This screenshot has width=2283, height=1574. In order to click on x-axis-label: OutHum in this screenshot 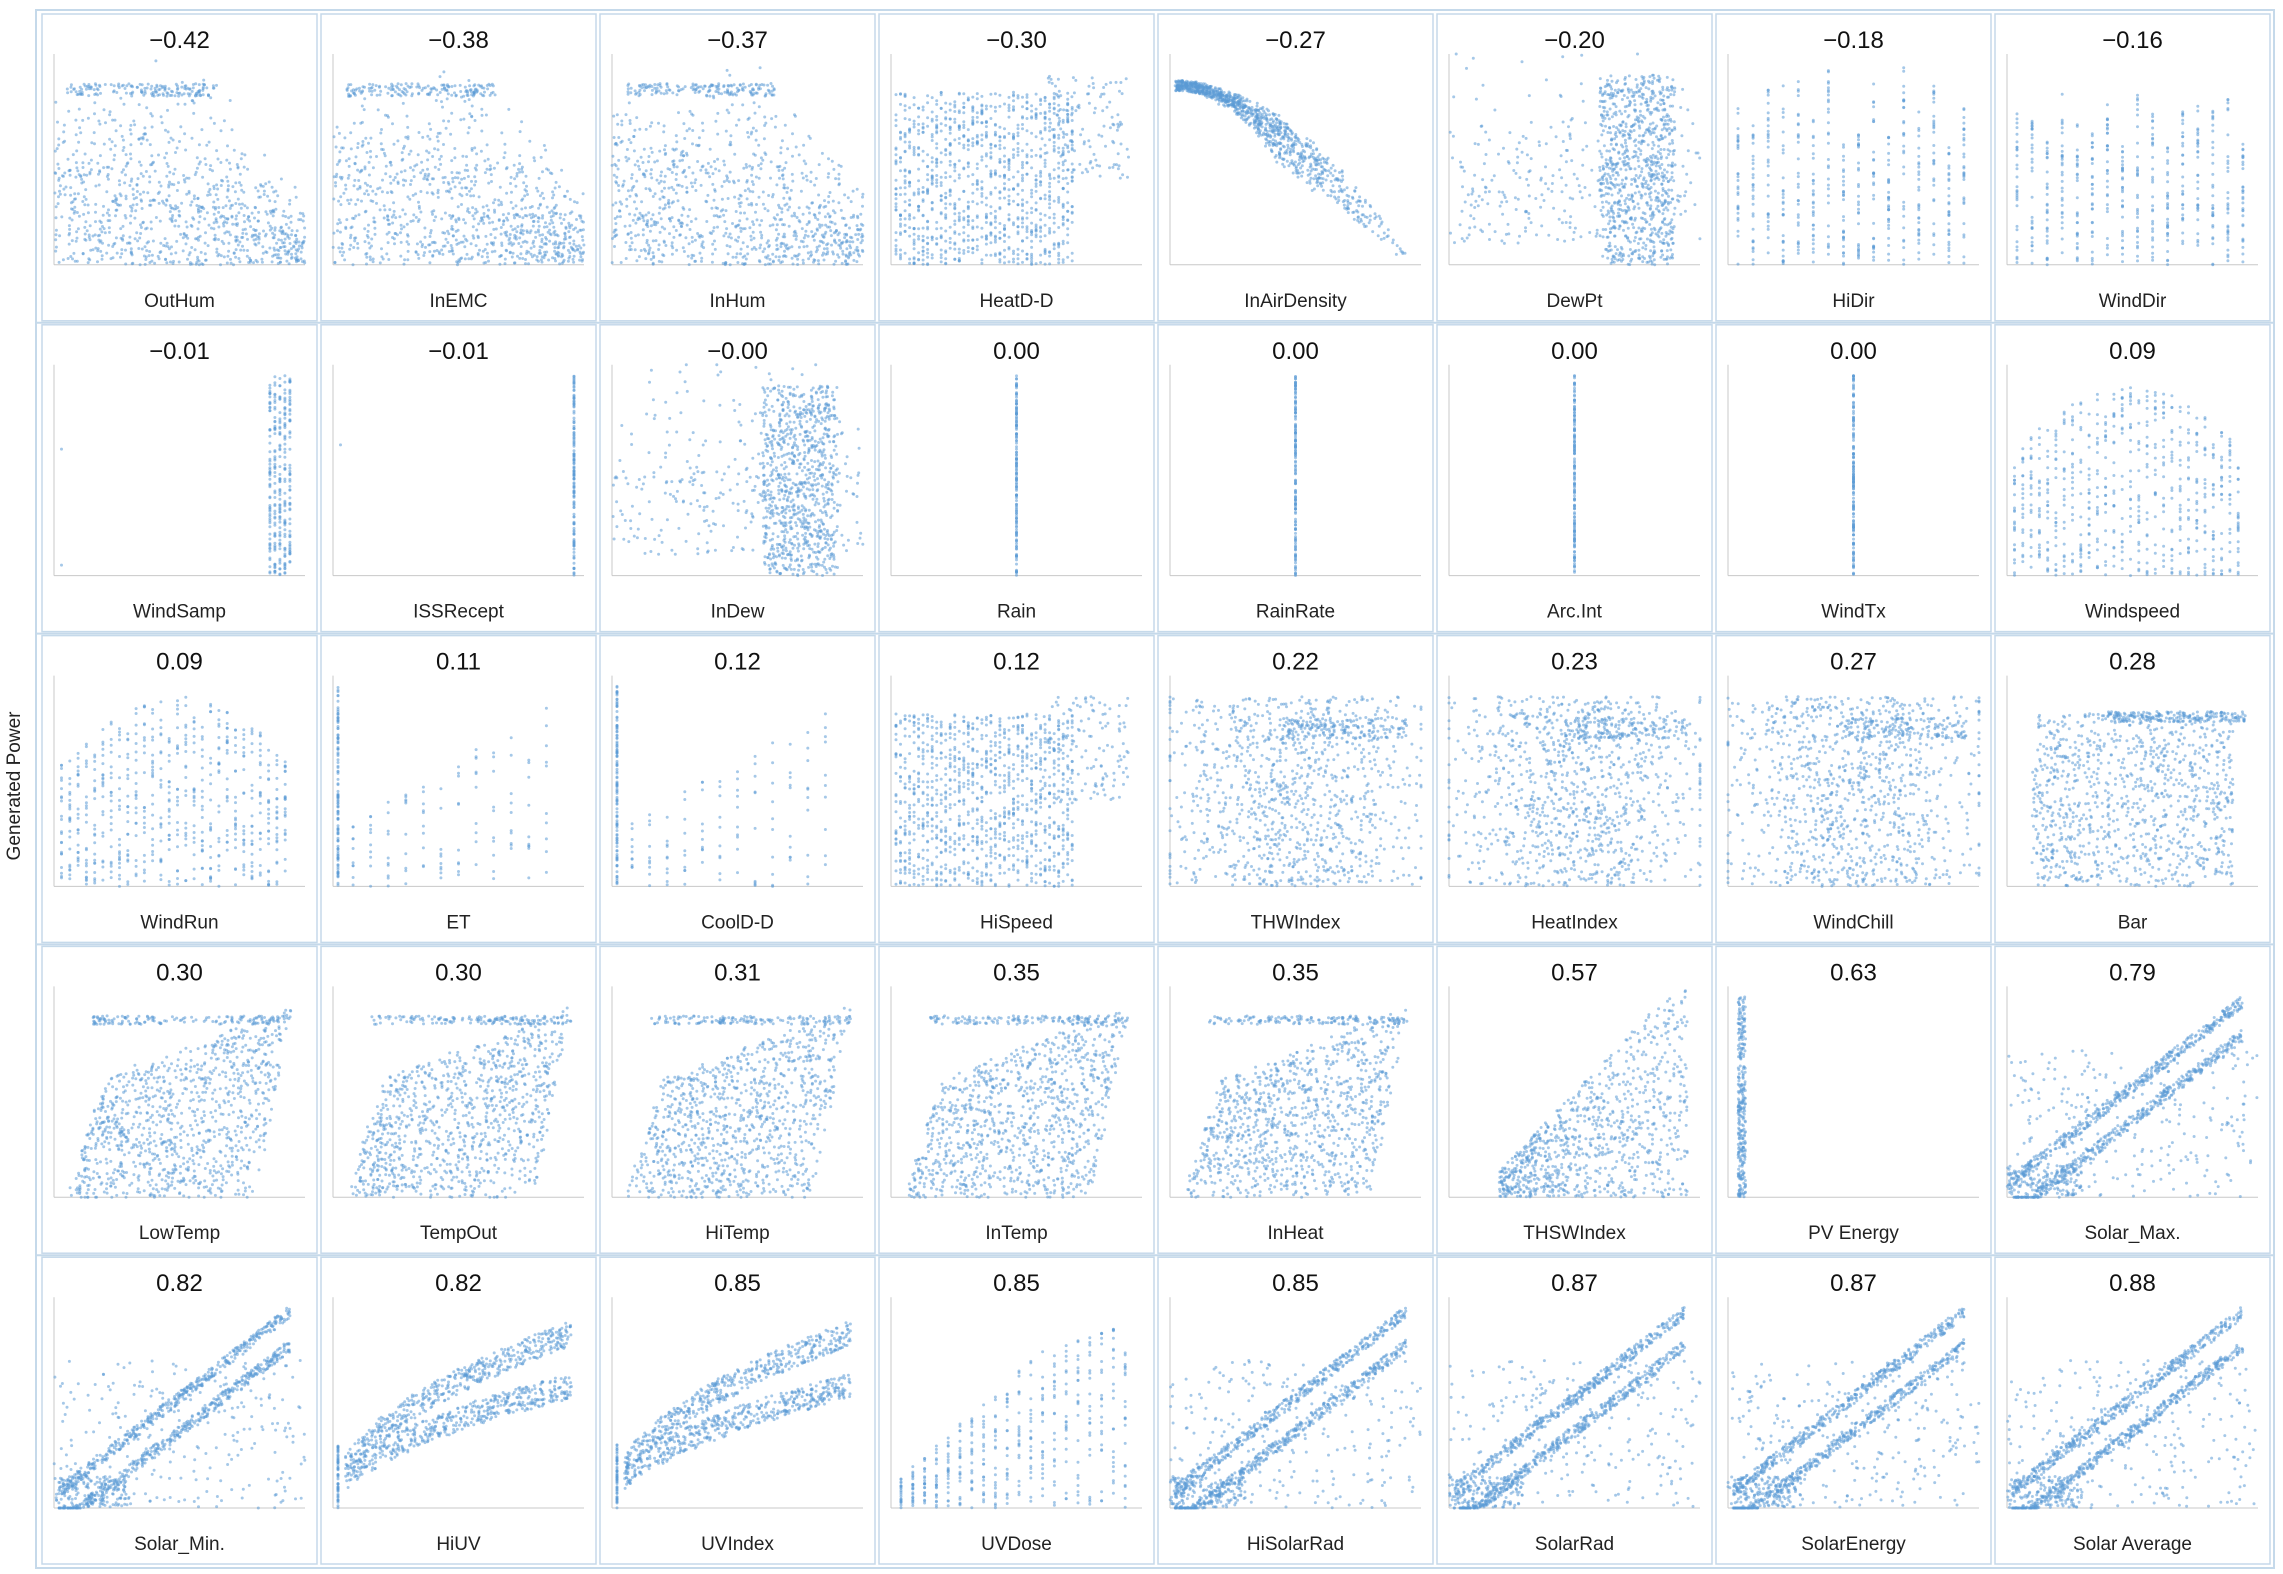, I will do `click(179, 301)`.